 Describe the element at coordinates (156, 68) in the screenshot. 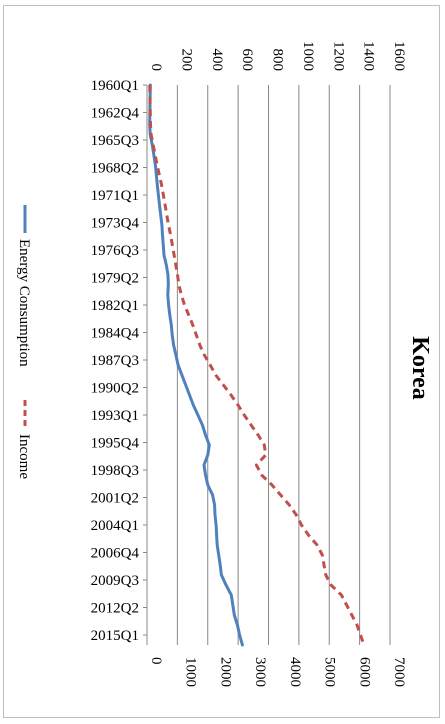

I see `y-left-tick-label: 0` at that location.